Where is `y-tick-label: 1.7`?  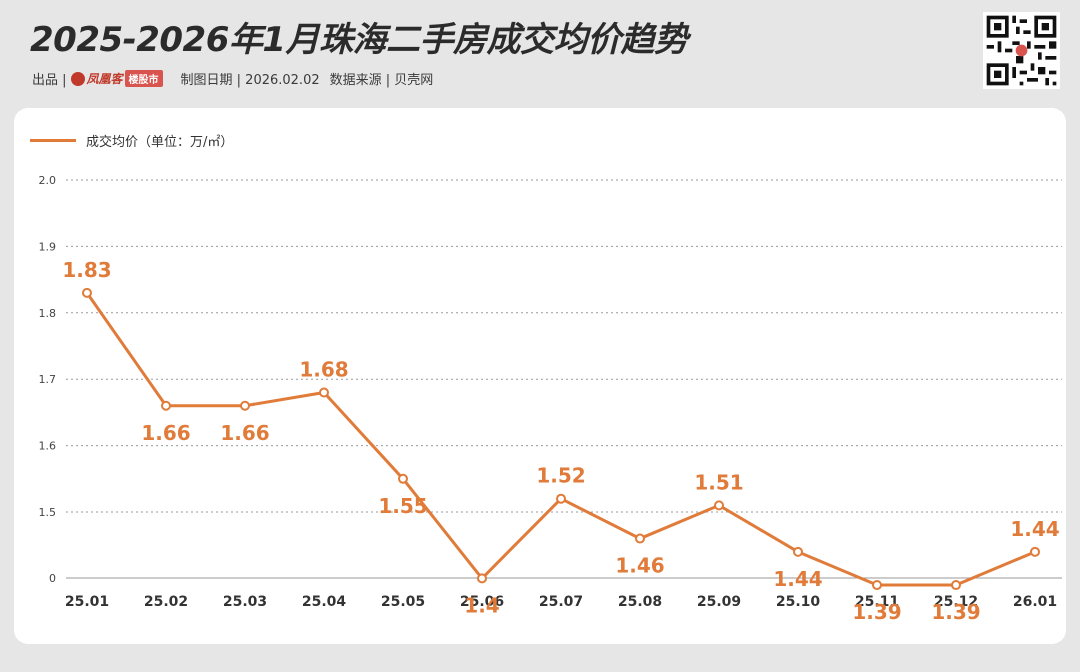 y-tick-label: 1.7 is located at coordinates (48, 379).